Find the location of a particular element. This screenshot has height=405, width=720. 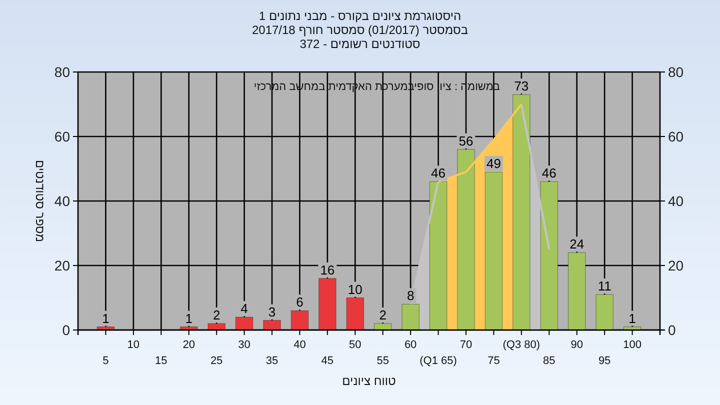

y2-tick-label: 20 is located at coordinates (676, 266).